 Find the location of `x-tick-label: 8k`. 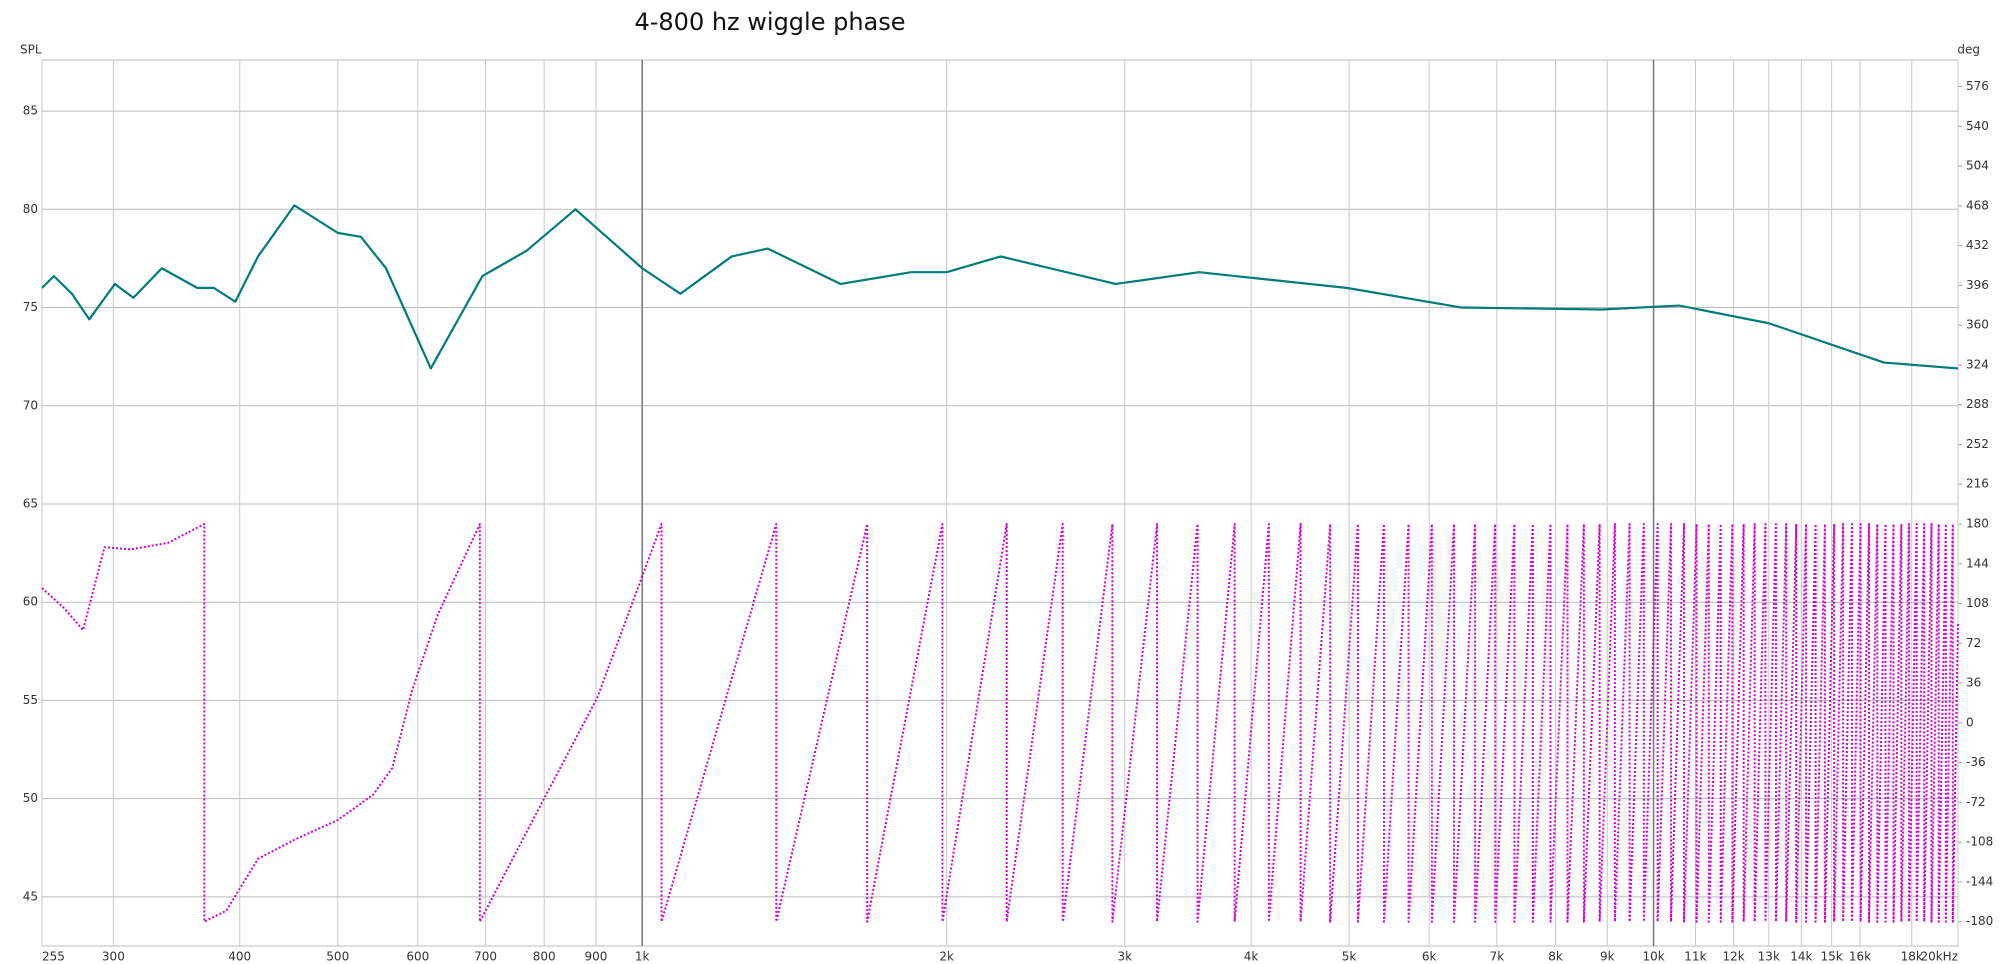

x-tick-label: 8k is located at coordinates (1555, 957).